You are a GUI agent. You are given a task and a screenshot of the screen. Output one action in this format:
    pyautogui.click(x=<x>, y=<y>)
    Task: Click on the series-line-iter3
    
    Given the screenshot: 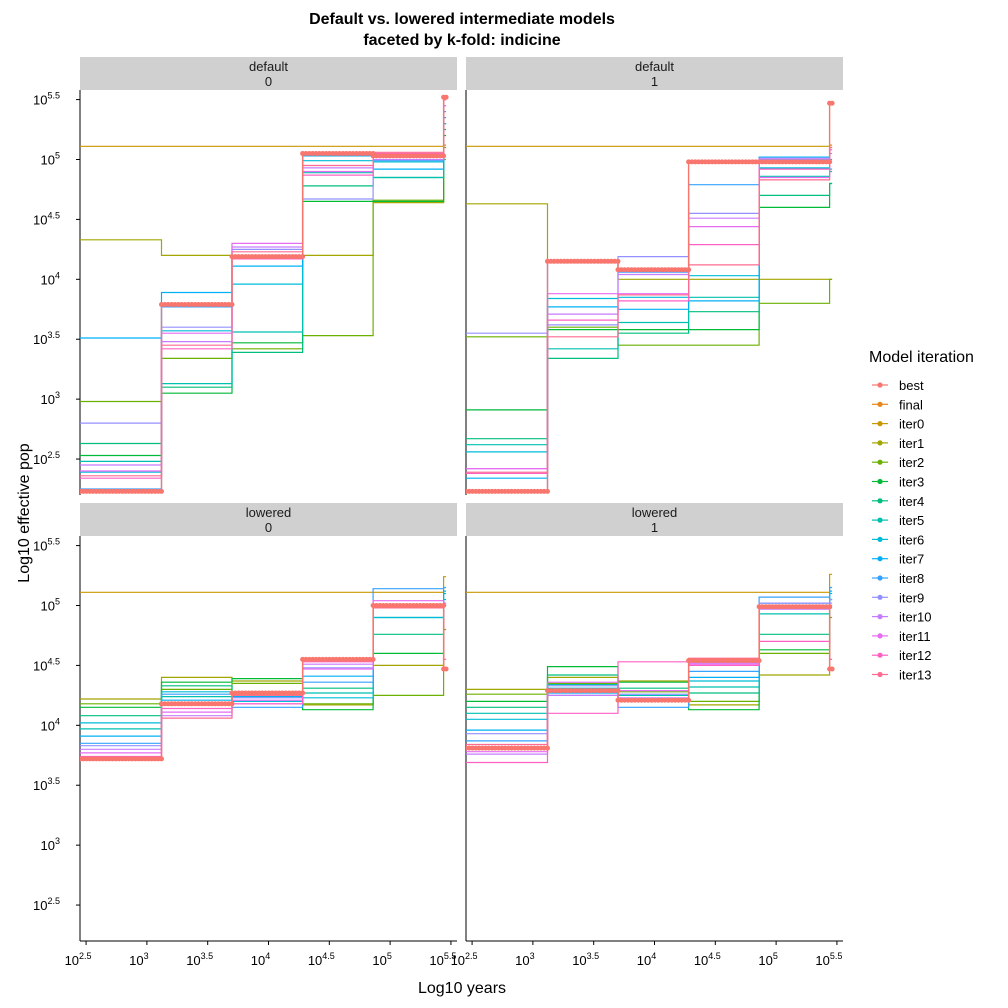 What is the action you would take?
    pyautogui.click(x=263, y=295)
    